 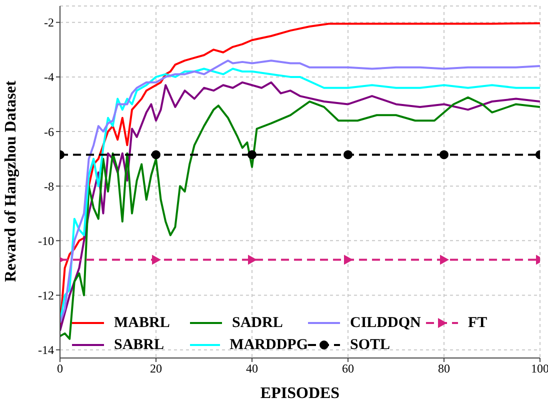 What do you see at coordinates (49, 77) in the screenshot?
I see `y-tick-label: -4` at bounding box center [49, 77].